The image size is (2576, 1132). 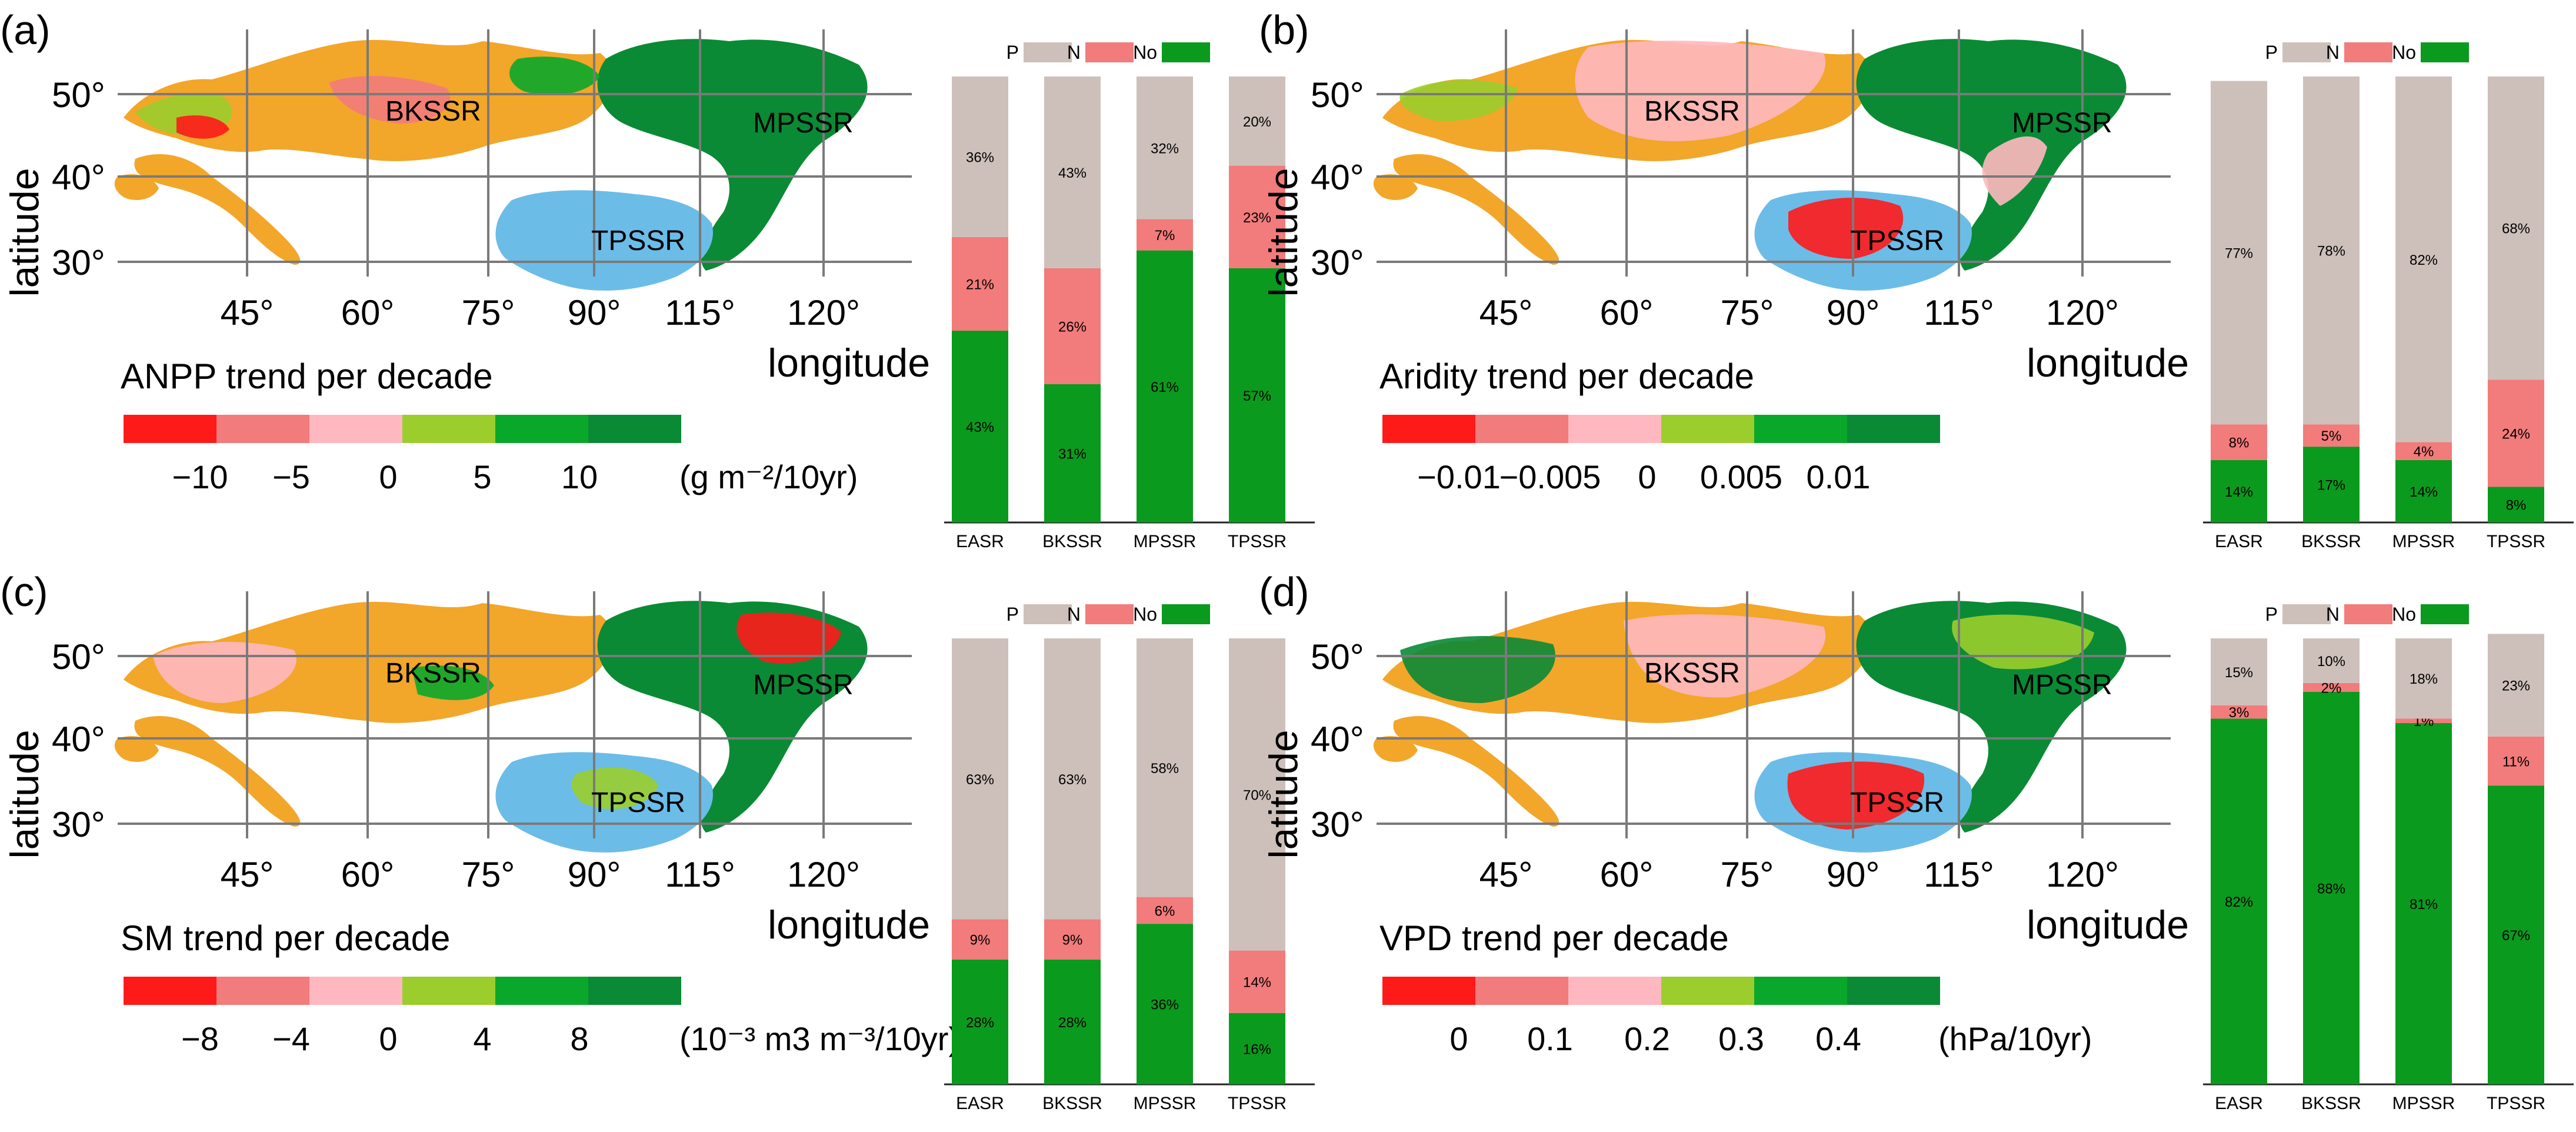 What do you see at coordinates (2332, 250) in the screenshot?
I see `bar-segment-p-bkssr` at bounding box center [2332, 250].